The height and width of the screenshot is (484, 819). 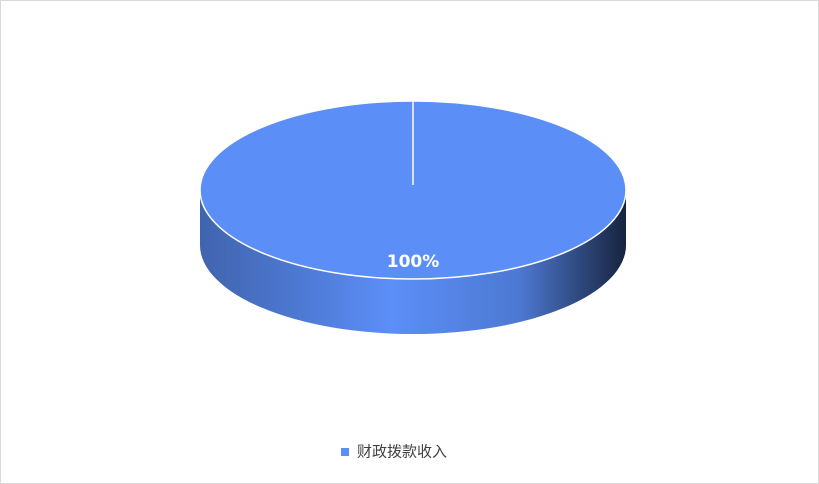 What do you see at coordinates (345, 452) in the screenshot?
I see `legend-swatch` at bounding box center [345, 452].